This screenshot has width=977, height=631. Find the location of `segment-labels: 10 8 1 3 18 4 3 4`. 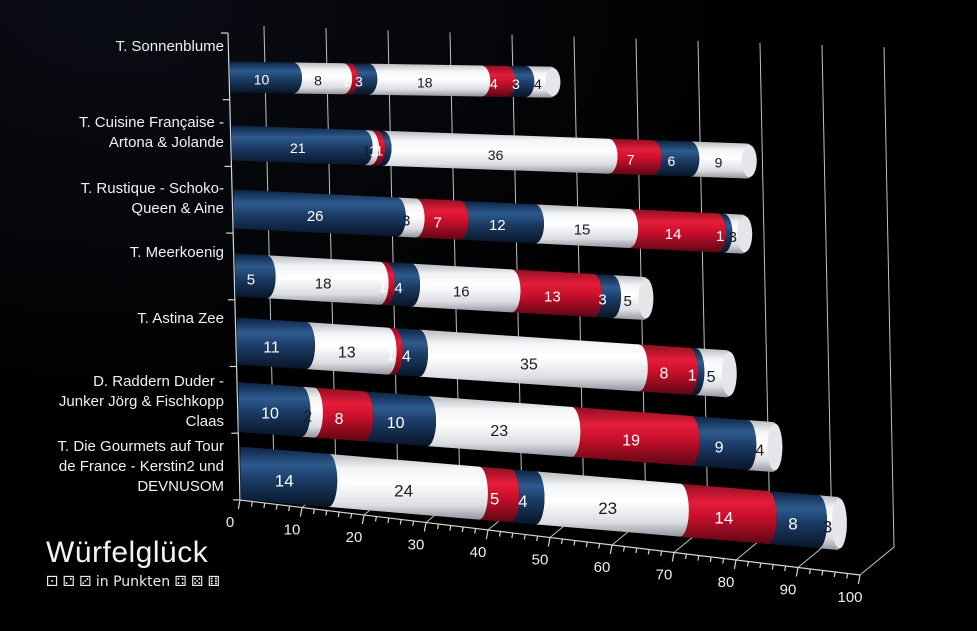

segment-labels: 10 8 1 3 18 4 3 4 is located at coordinates (398, 82).